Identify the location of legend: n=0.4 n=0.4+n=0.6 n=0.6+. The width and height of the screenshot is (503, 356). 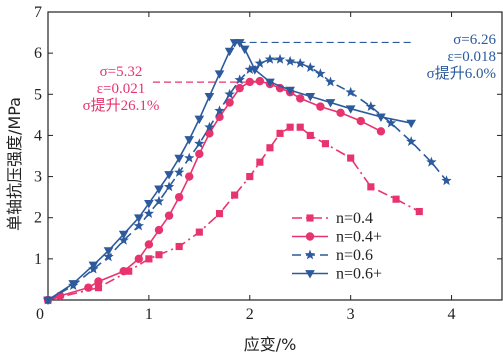
(337, 246).